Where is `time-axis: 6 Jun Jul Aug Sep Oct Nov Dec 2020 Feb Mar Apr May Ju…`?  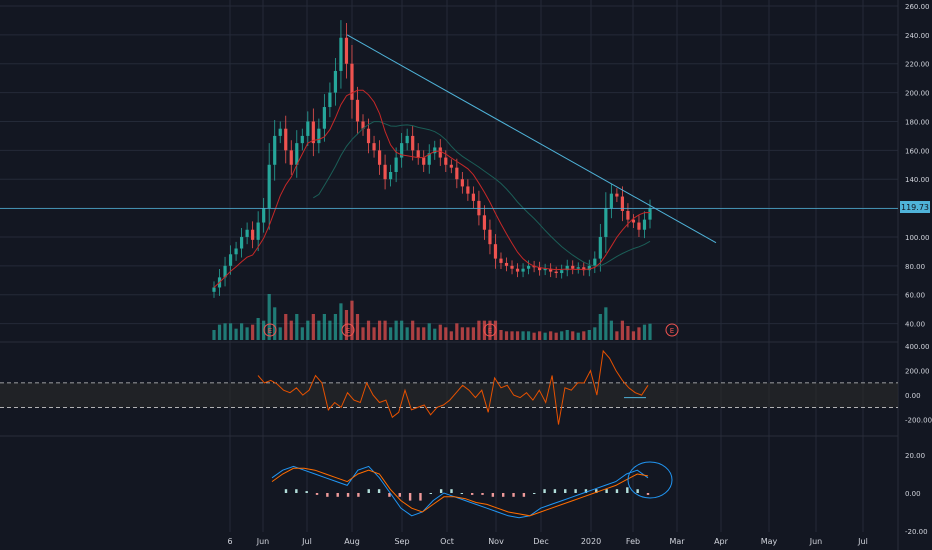
time-axis: 6 Jun Jul Aug Sep Oct Nov Dec 2020 Feb Mar Apr May Ju… is located at coordinates (547, 541).